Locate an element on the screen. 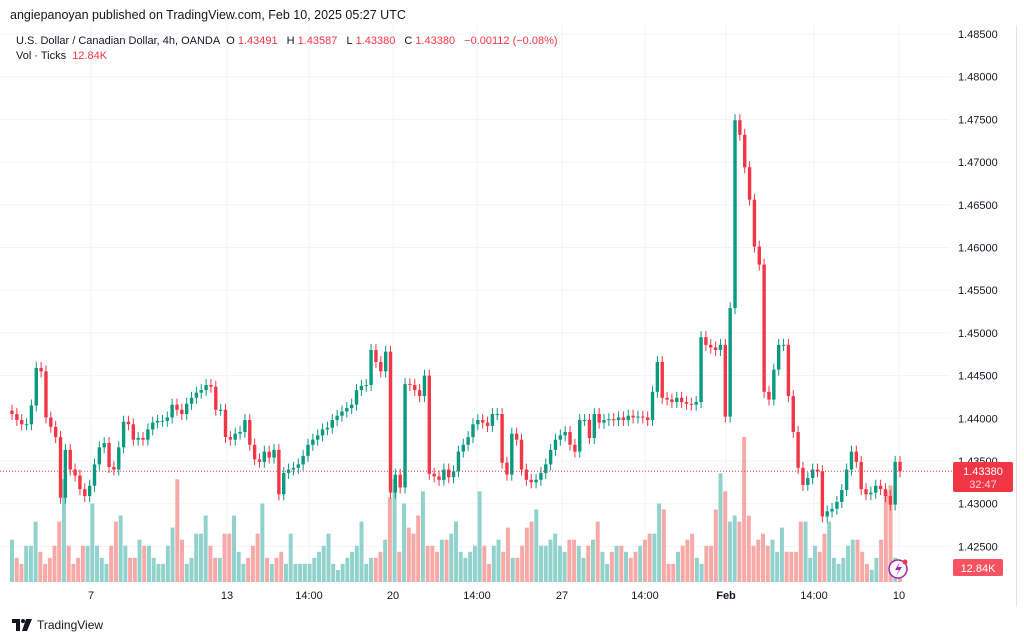 Image resolution: width=1024 pixels, height=641 pixels. price-tick: 1.47500 is located at coordinates (978, 120).